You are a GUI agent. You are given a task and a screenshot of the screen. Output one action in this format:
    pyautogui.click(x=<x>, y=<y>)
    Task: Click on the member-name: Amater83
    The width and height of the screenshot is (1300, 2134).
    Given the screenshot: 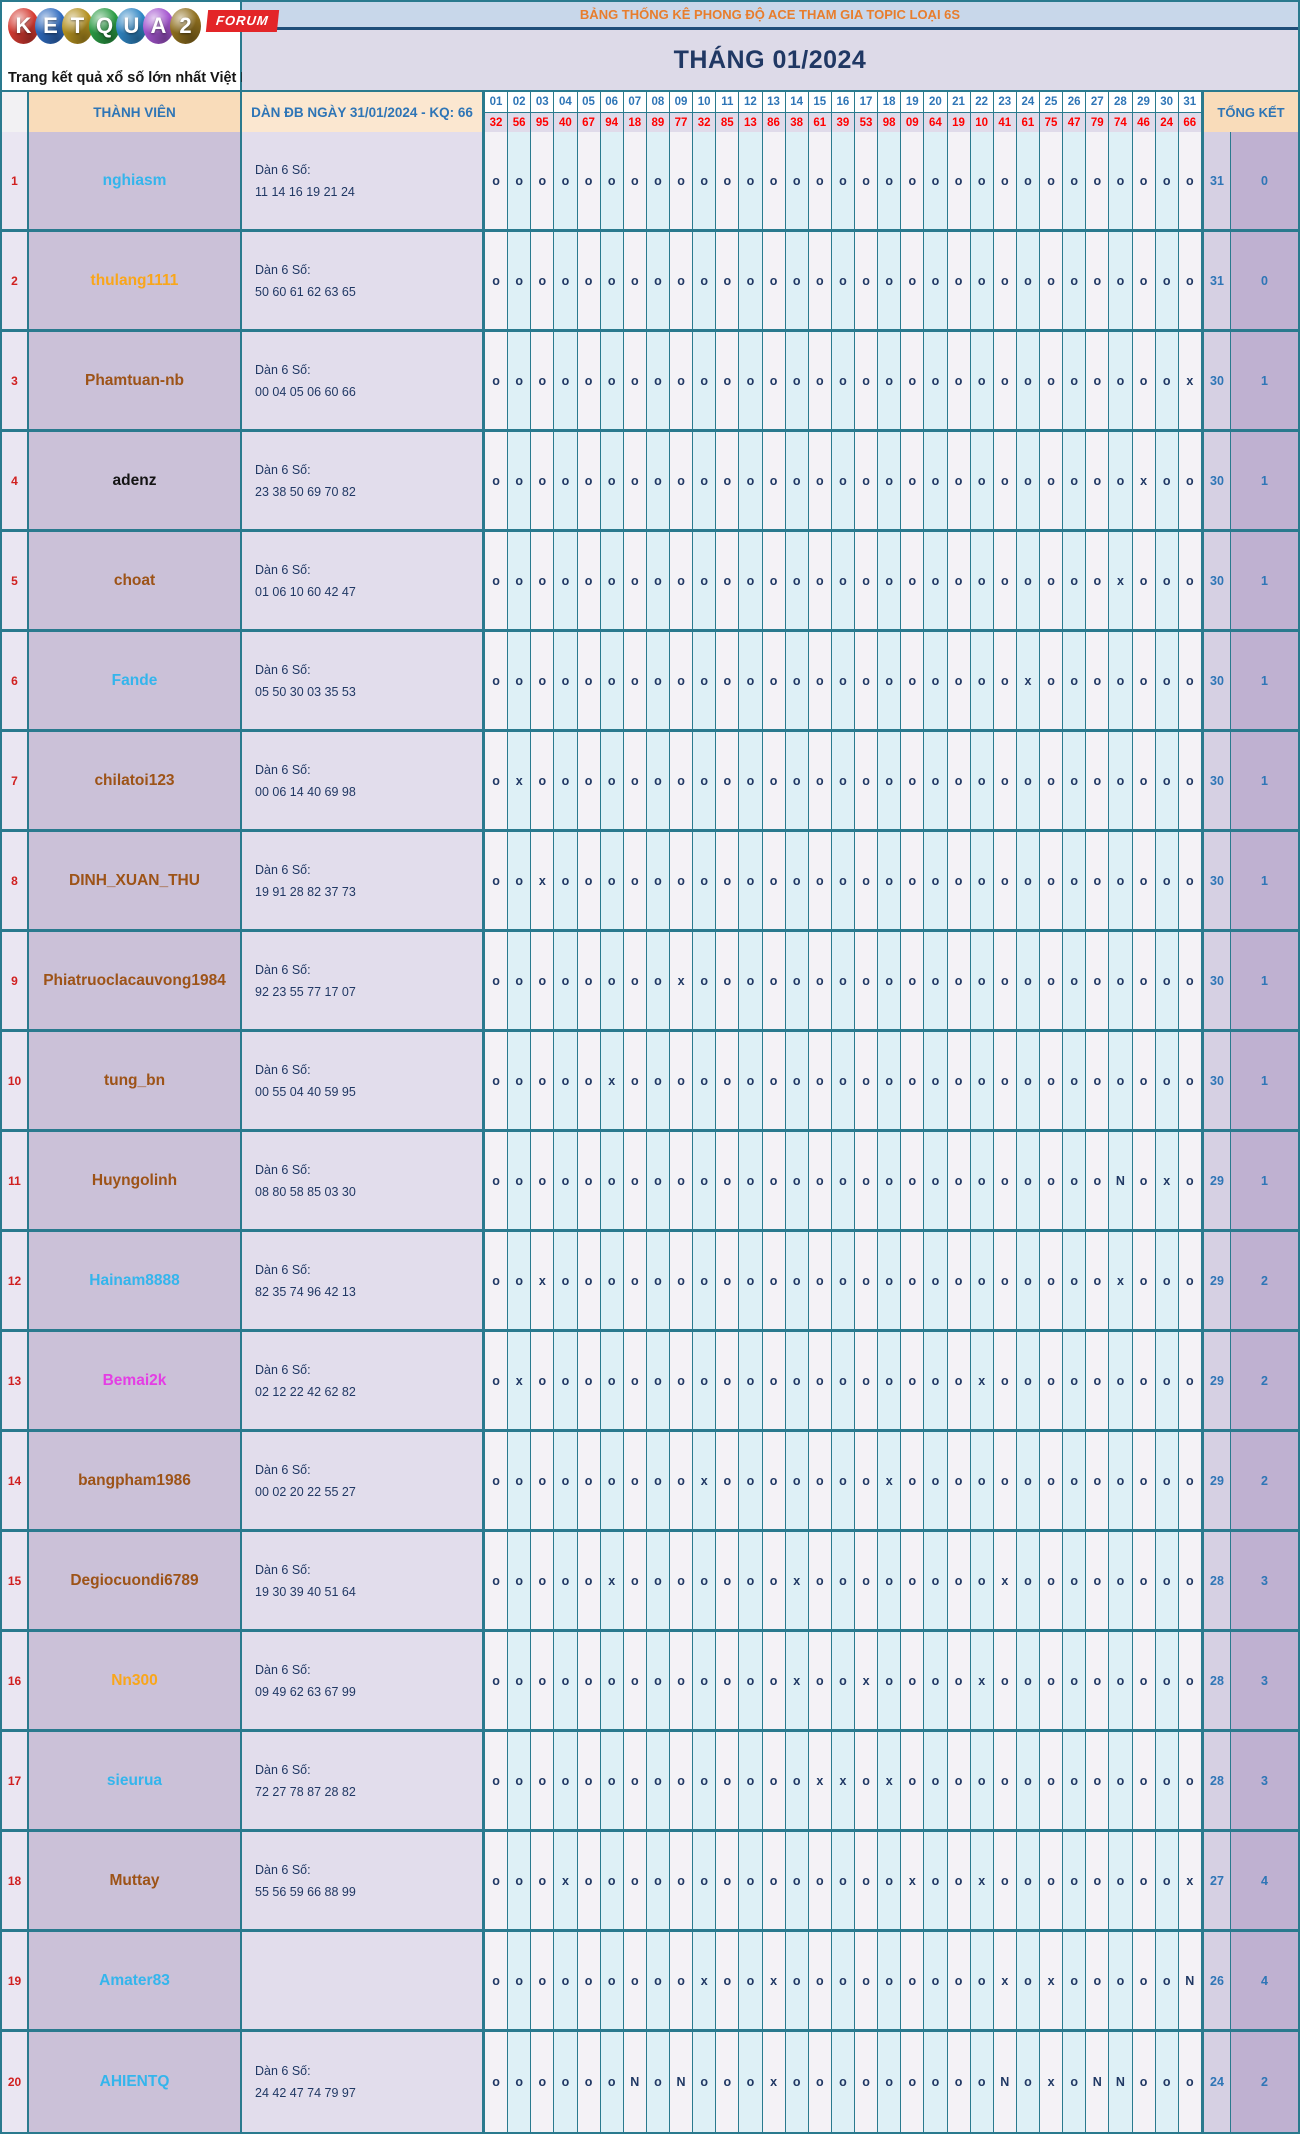 What is the action you would take?
    pyautogui.click(x=135, y=1980)
    